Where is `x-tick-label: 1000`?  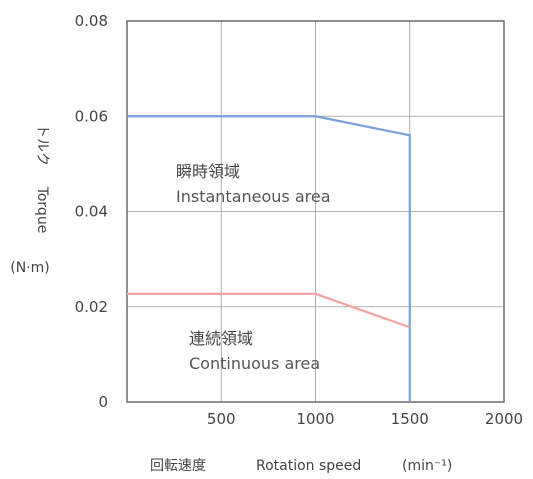 x-tick-label: 1000 is located at coordinates (315, 419).